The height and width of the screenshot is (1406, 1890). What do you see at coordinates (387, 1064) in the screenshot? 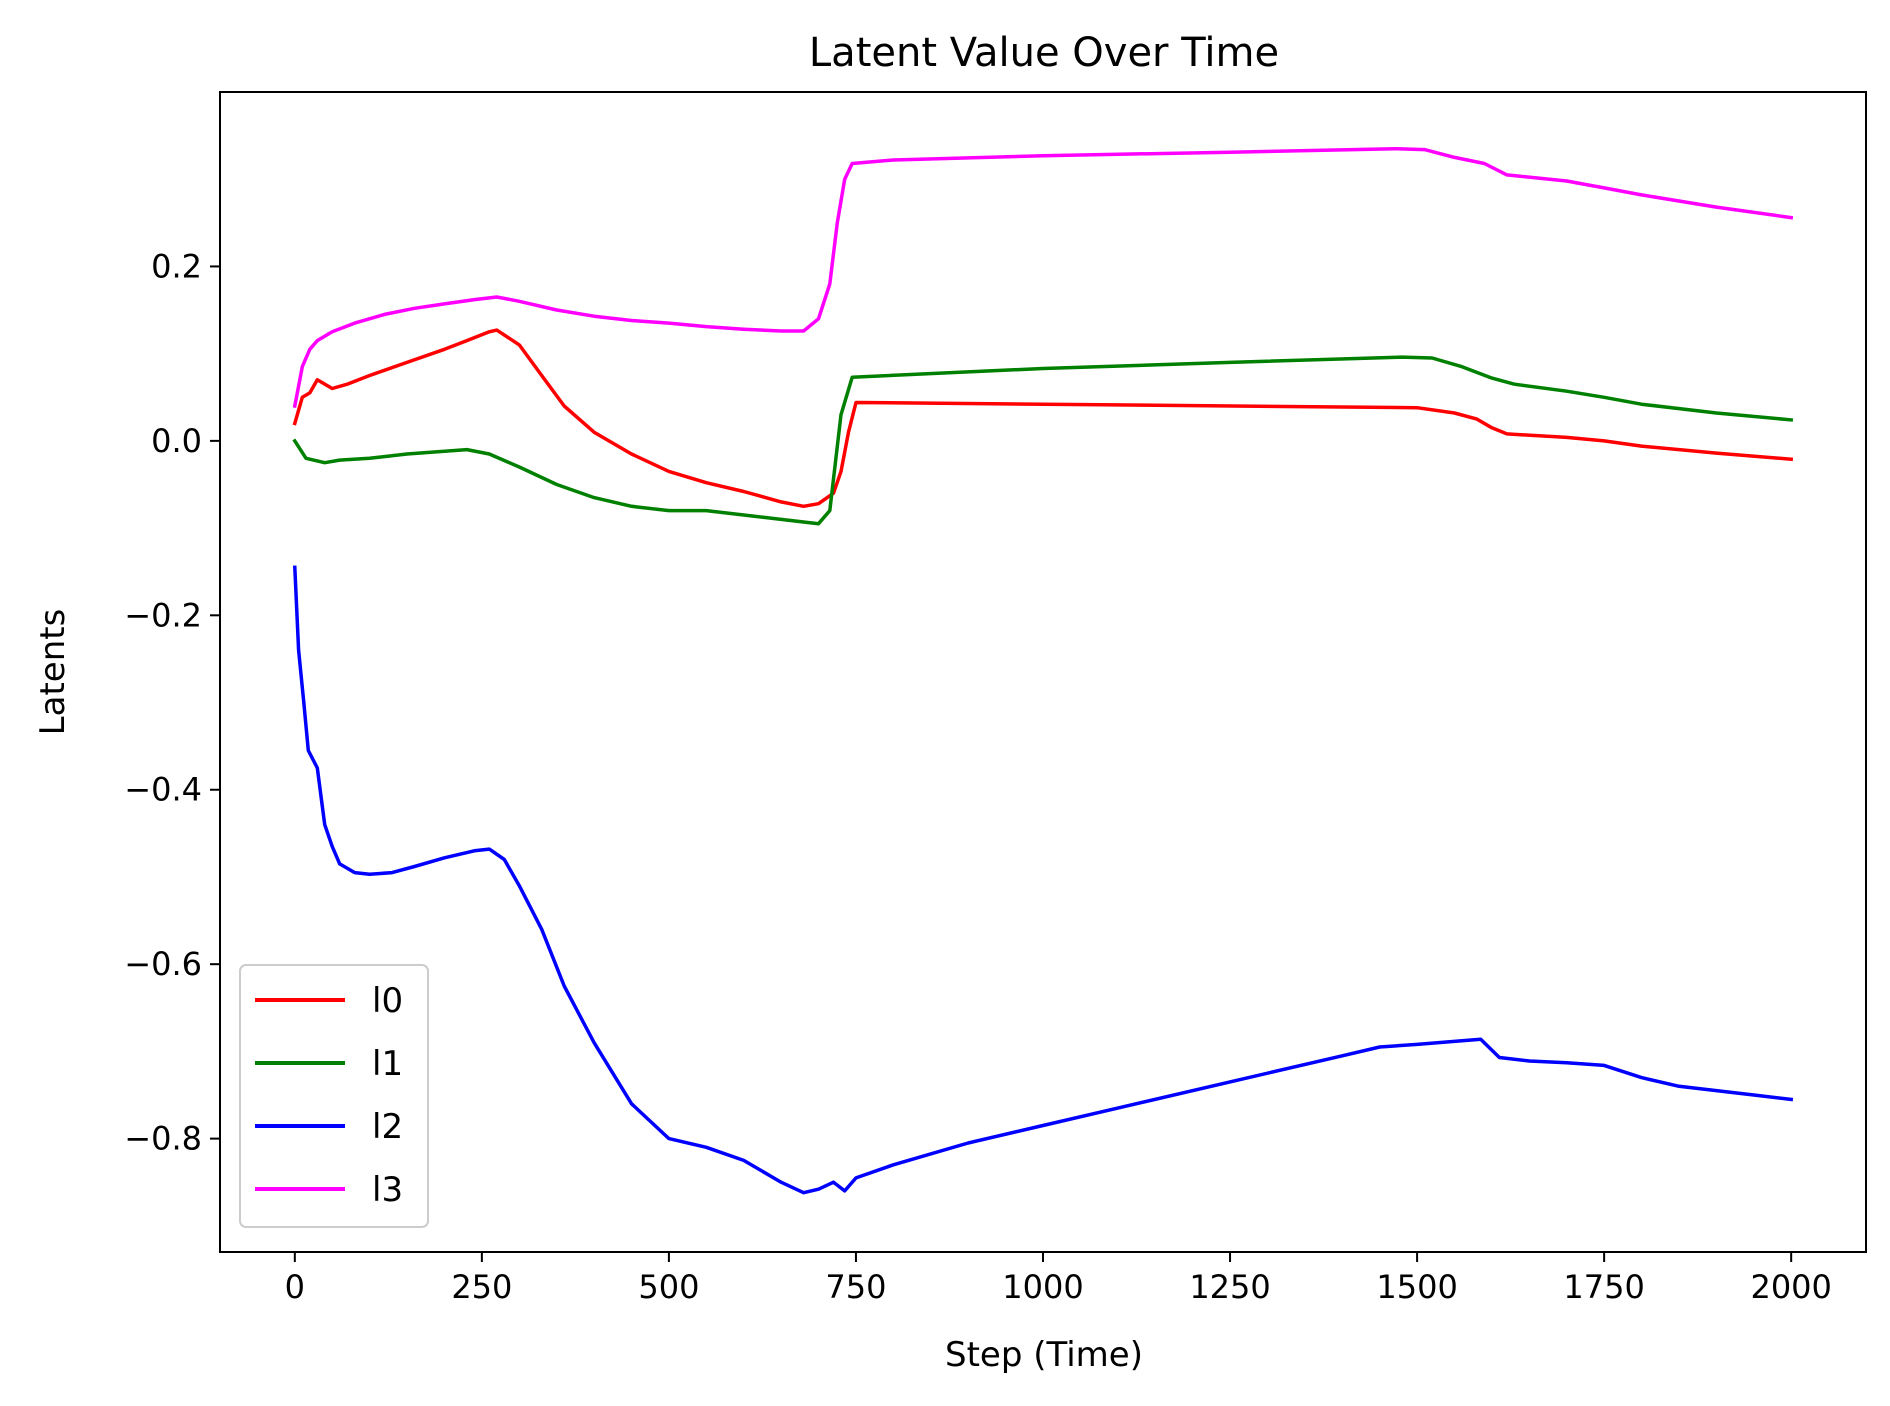
I see `legend-label-l1: l1` at bounding box center [387, 1064].